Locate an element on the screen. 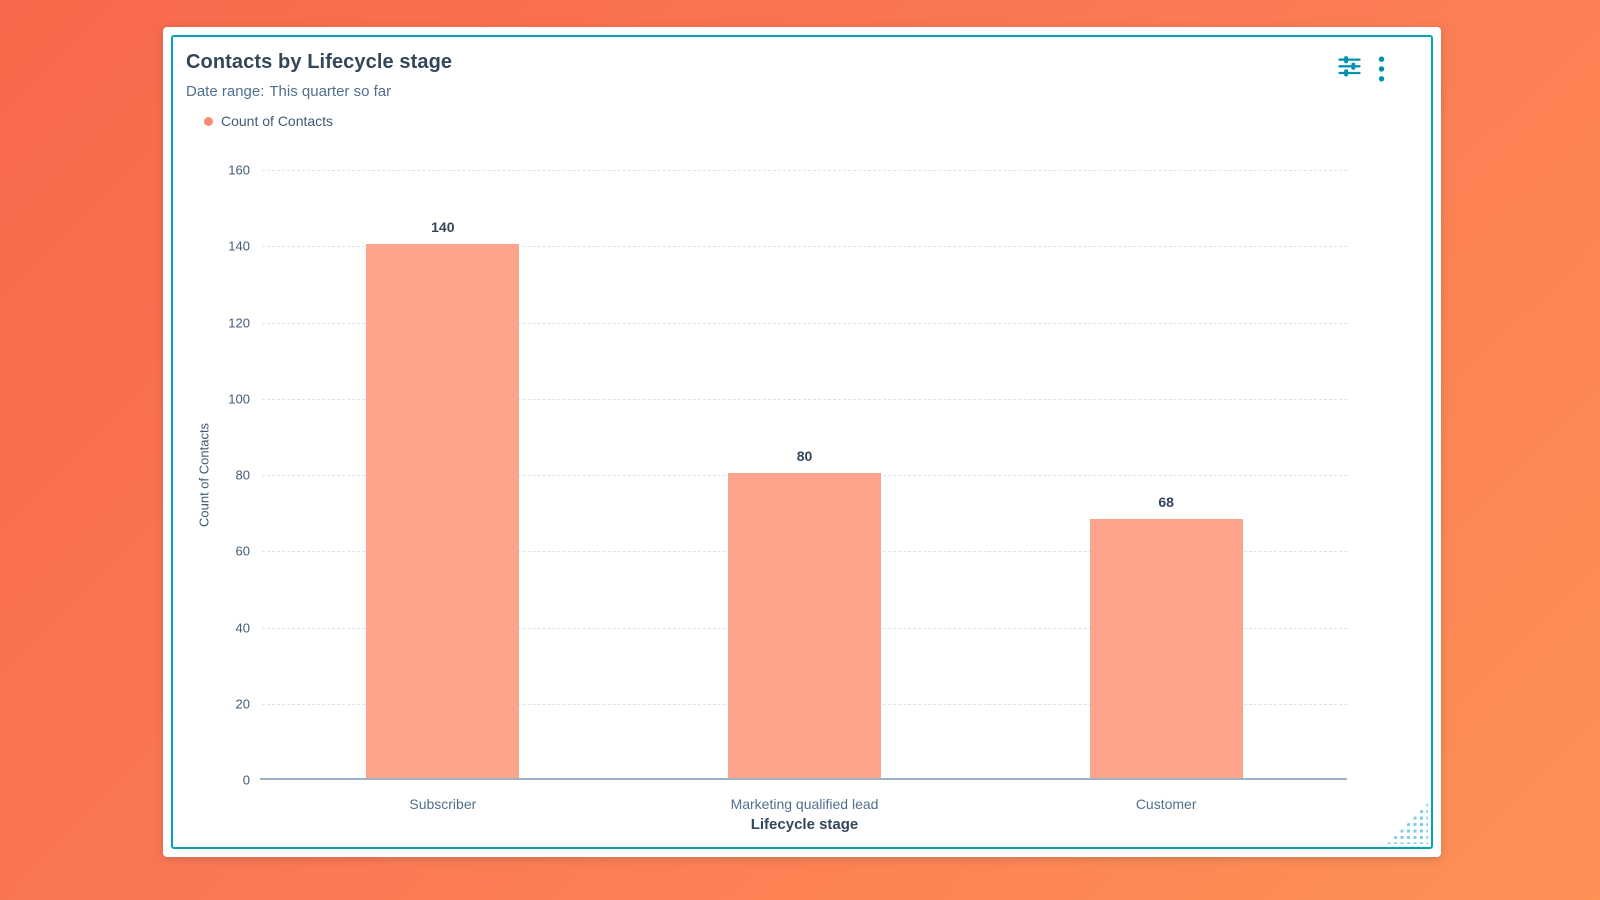 This screenshot has width=1600, height=900. y-tick-label: 160 is located at coordinates (239, 170).